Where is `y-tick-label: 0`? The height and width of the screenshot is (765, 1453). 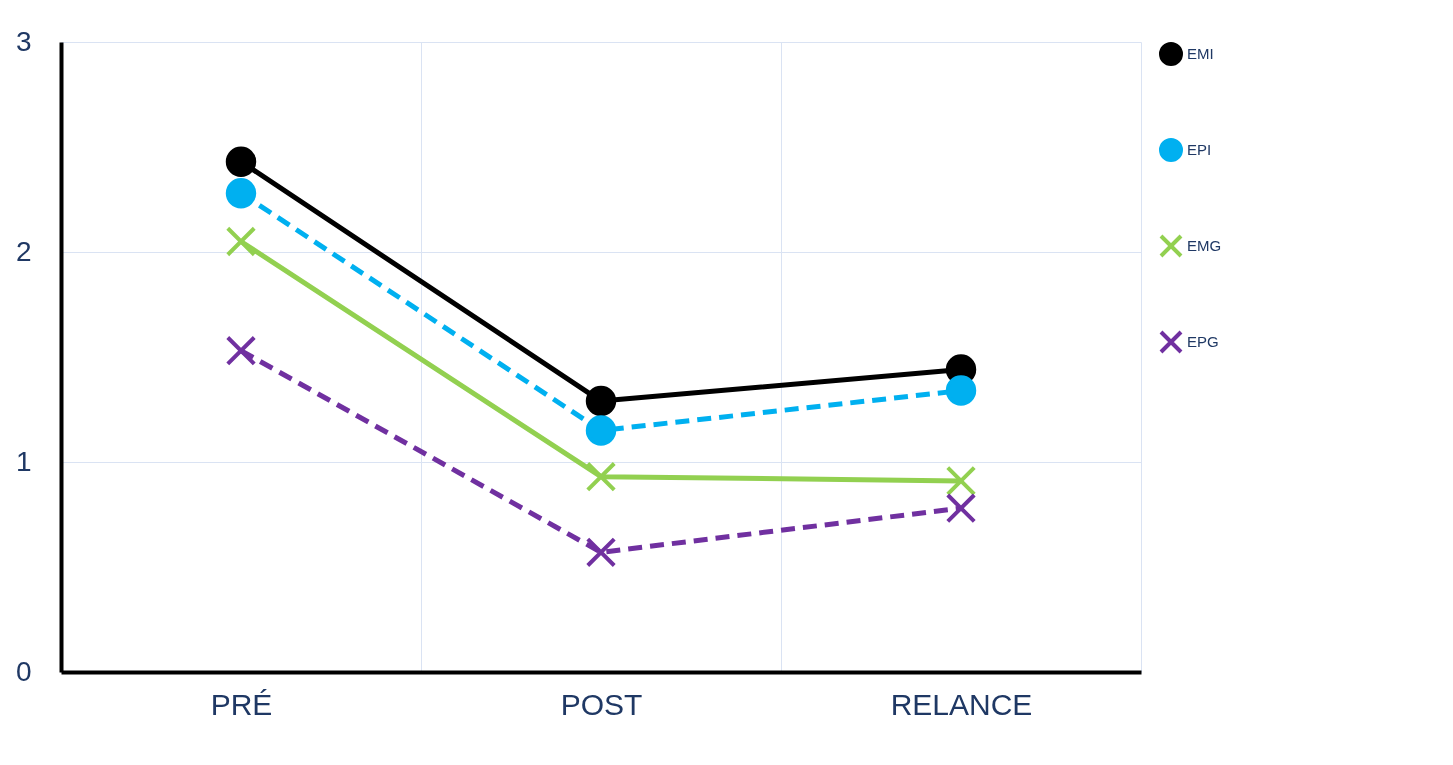
y-tick-label: 0 is located at coordinates (23, 671).